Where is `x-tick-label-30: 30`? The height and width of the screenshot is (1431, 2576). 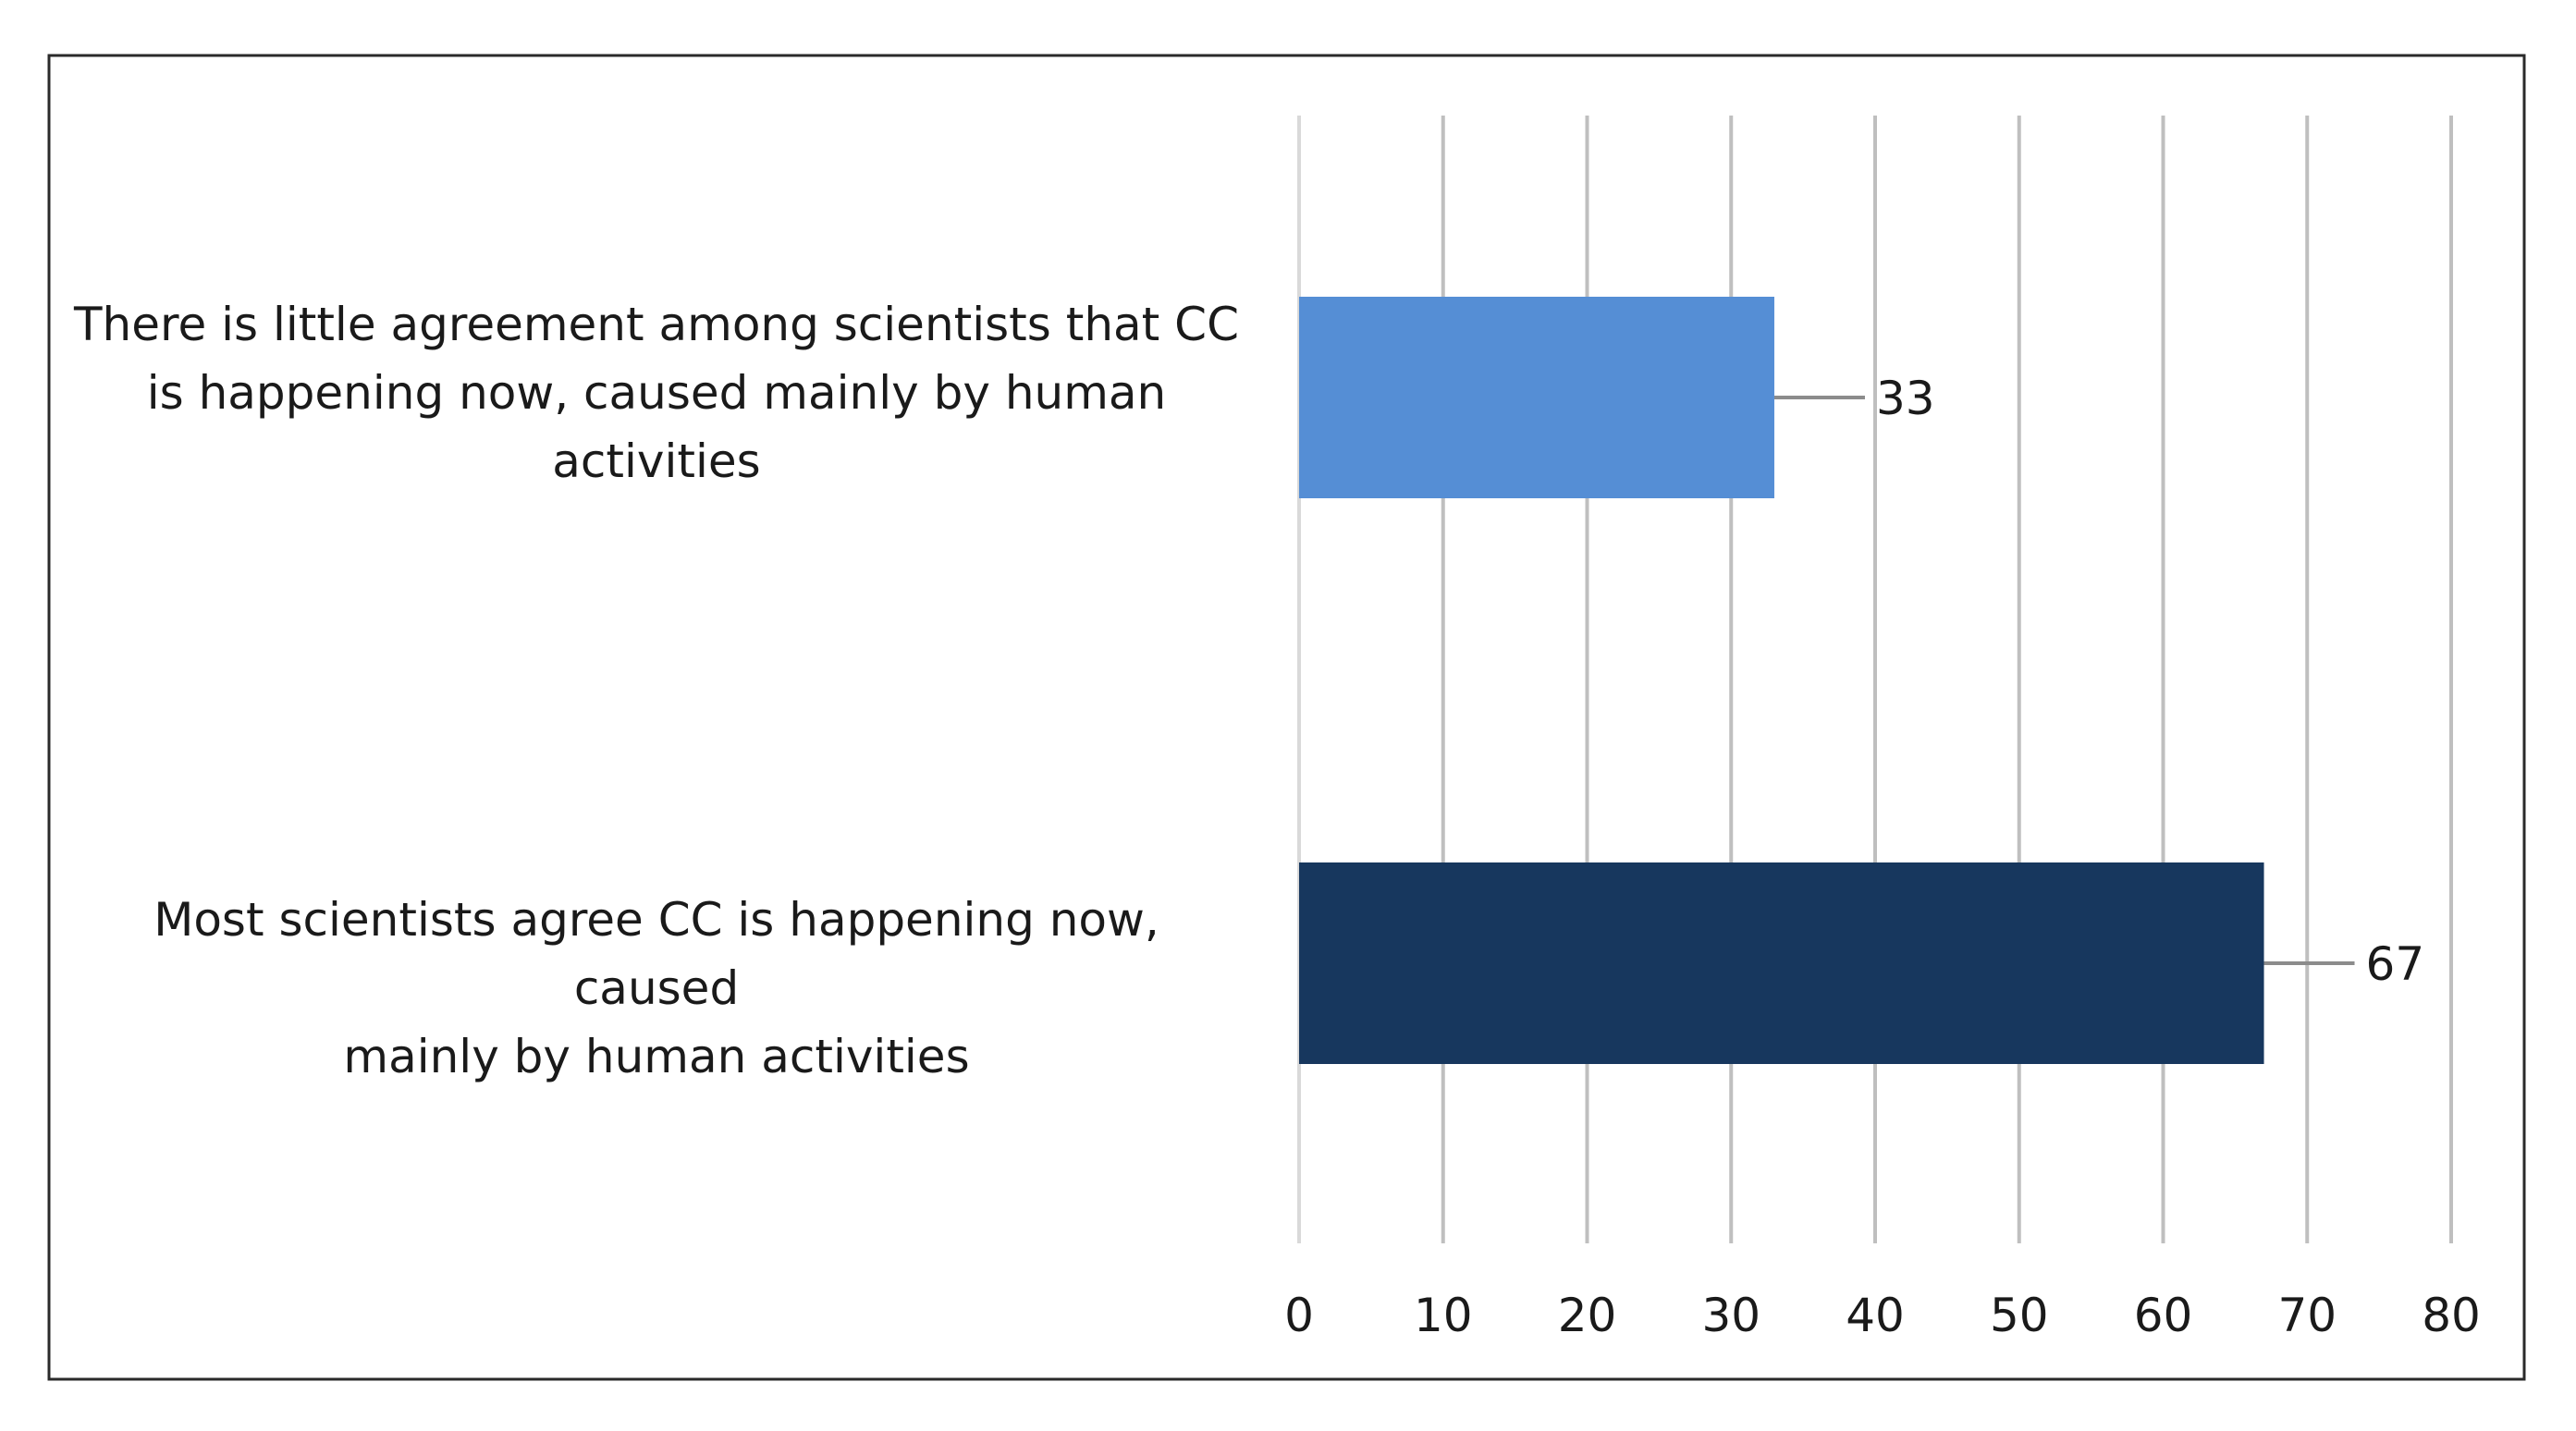 x-tick-label-30: 30 is located at coordinates (1730, 1315).